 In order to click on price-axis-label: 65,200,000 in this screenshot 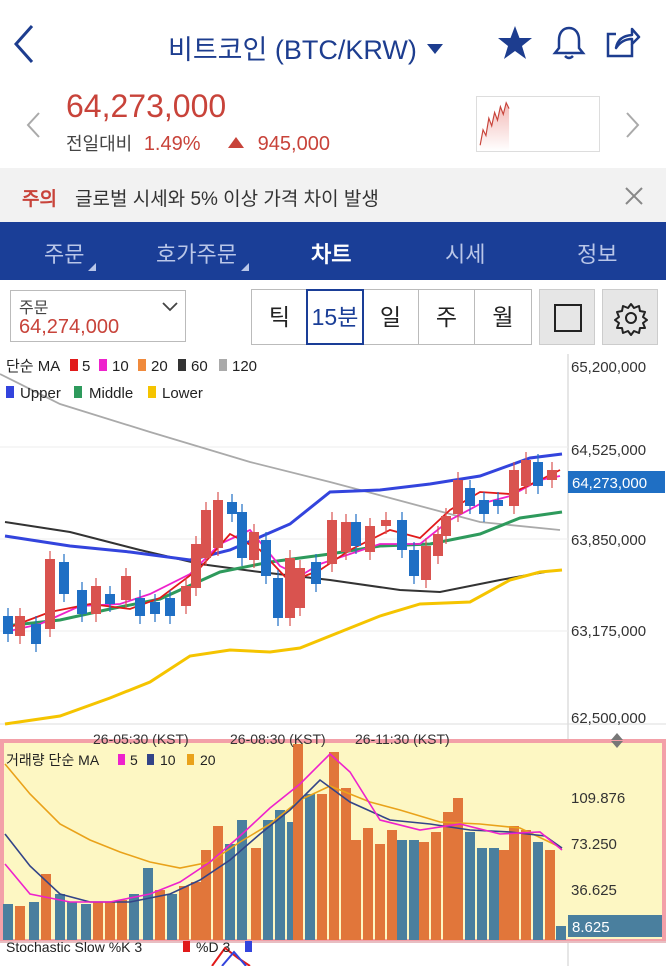, I will do `click(608, 367)`.